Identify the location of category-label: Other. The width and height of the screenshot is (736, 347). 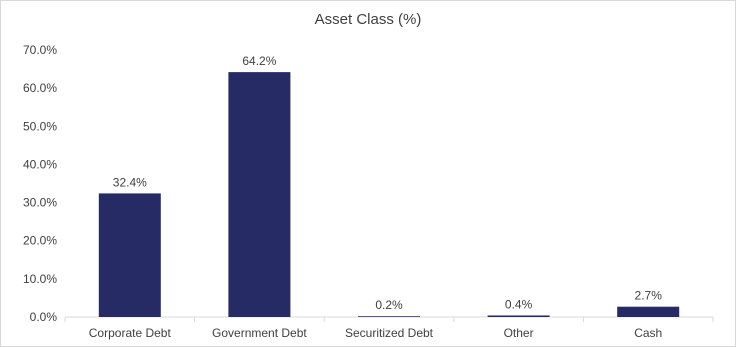
(519, 333).